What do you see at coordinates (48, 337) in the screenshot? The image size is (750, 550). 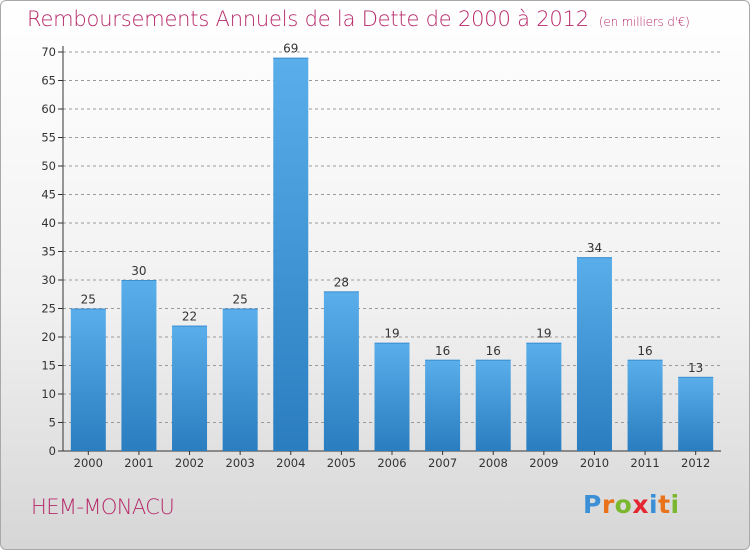 I see `y-tick-label: 20` at bounding box center [48, 337].